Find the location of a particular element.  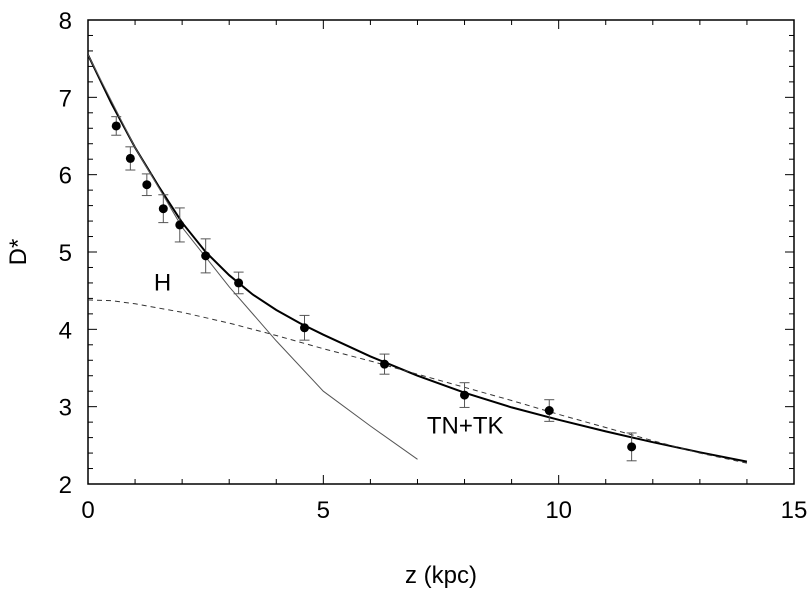

annotation-tn-tk: TN+TK is located at coordinates (465, 426).